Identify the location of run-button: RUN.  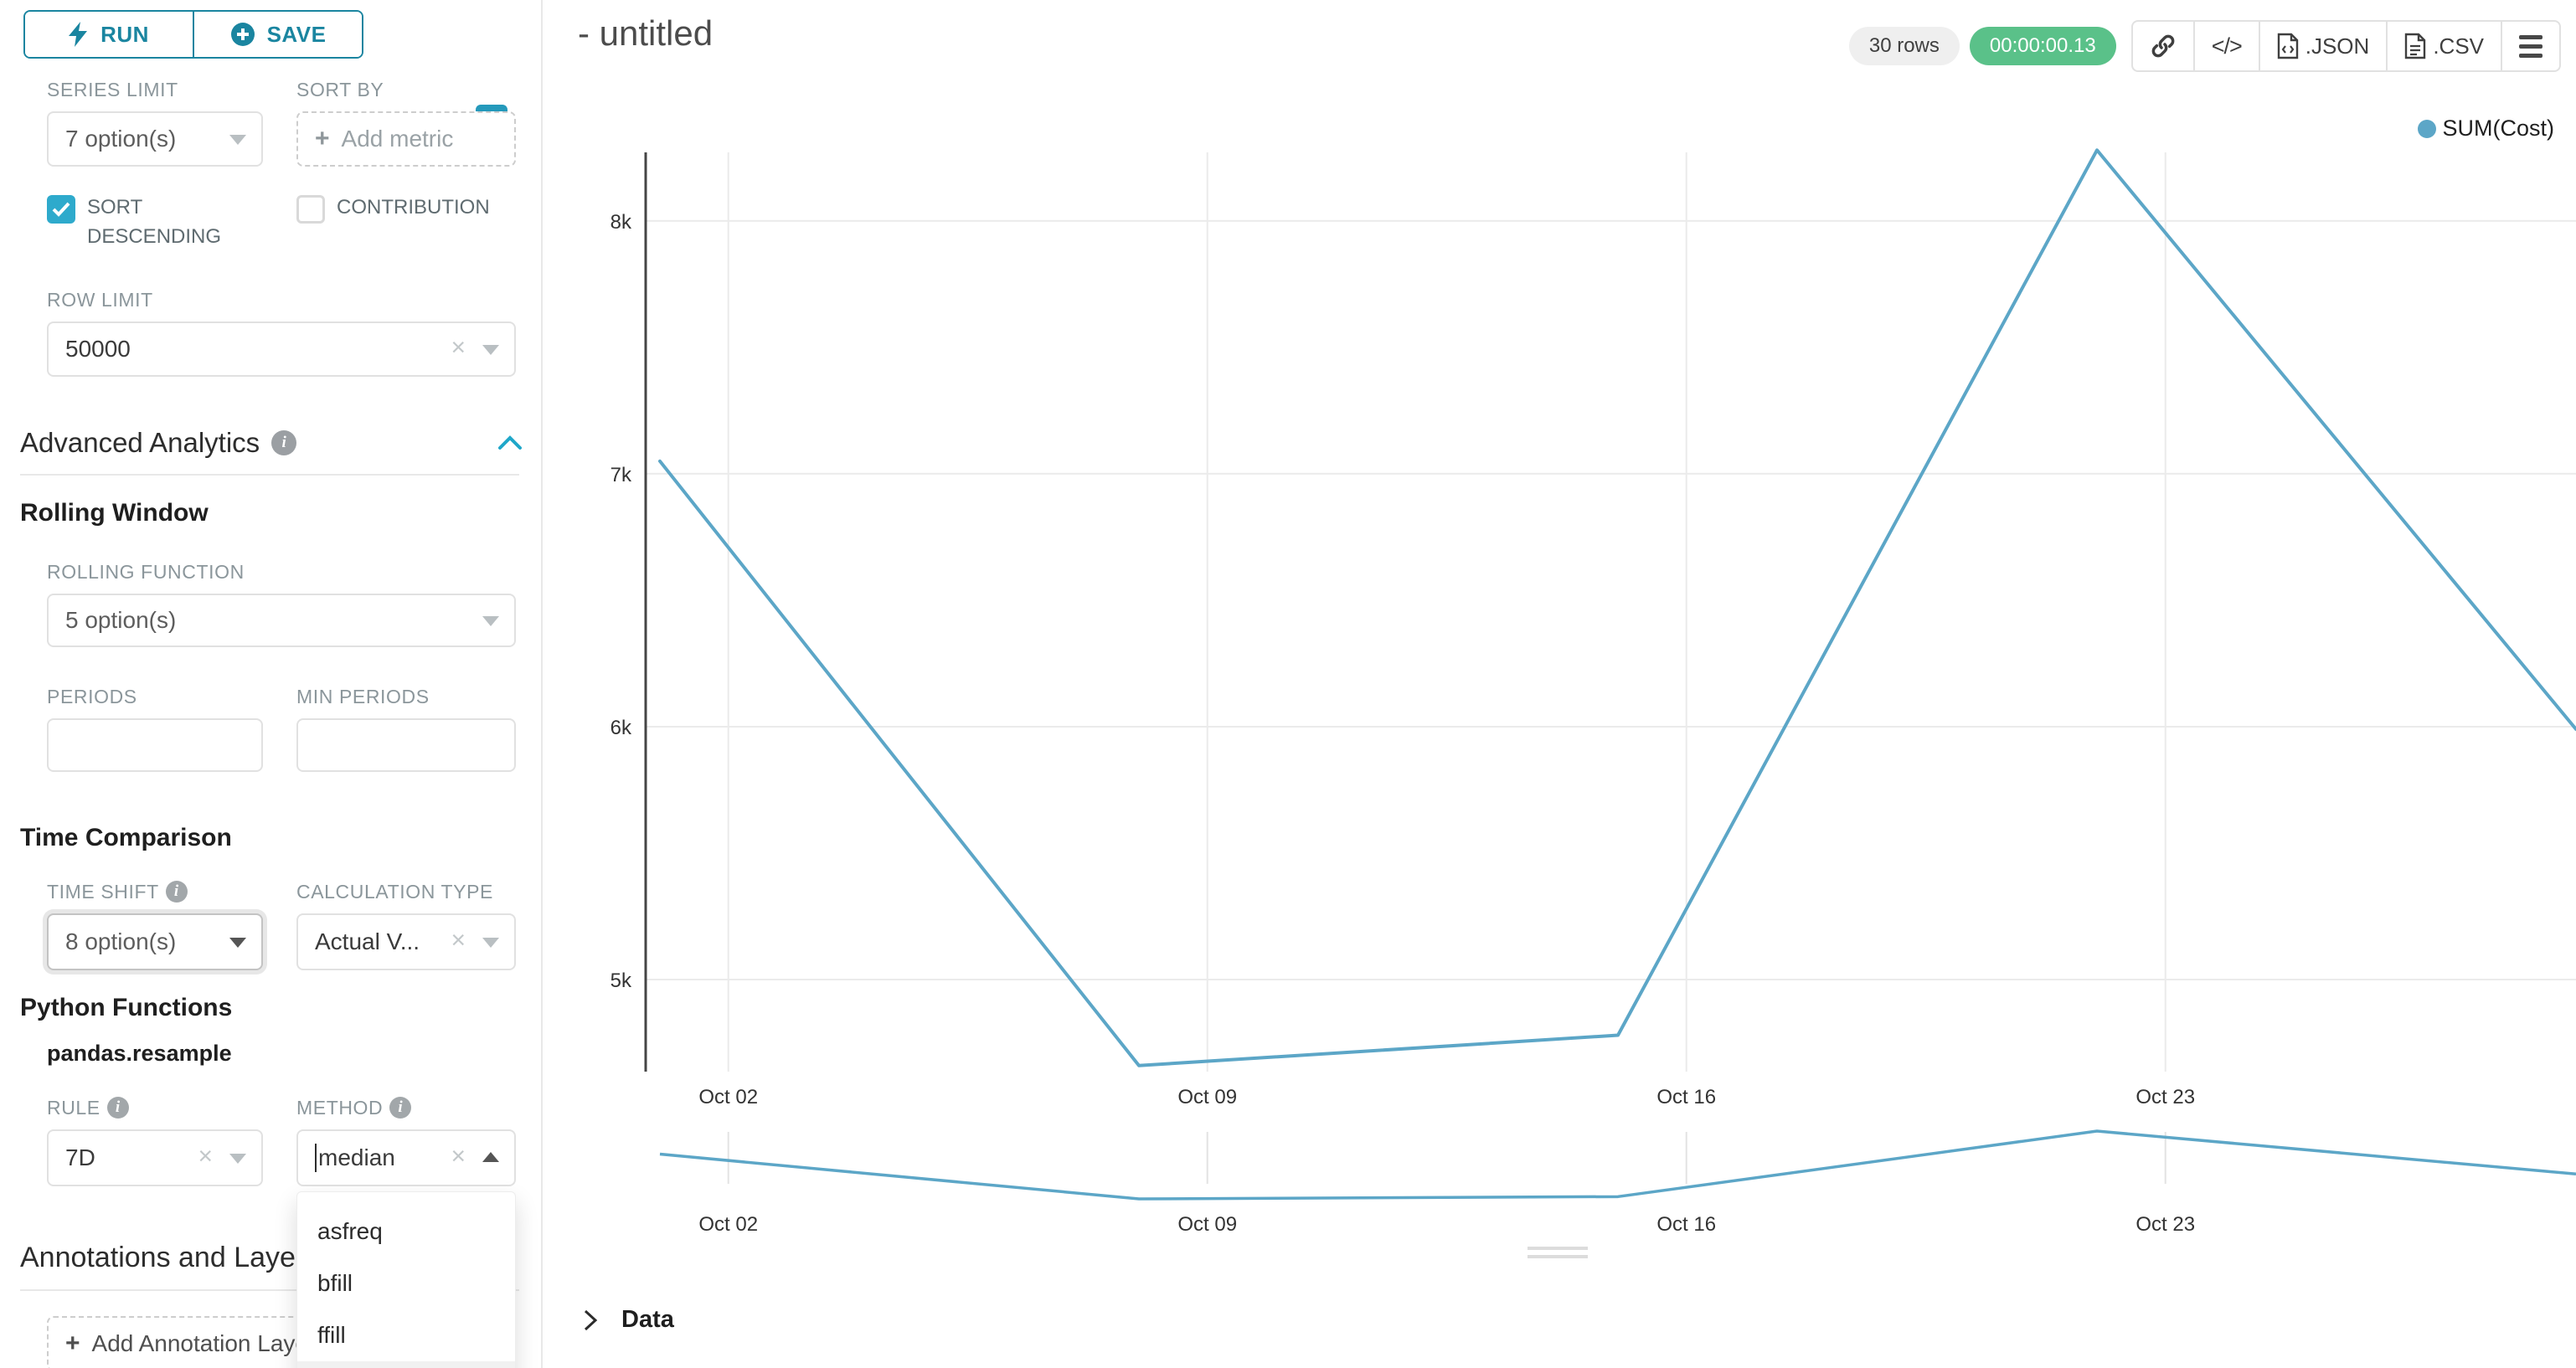
(109, 35).